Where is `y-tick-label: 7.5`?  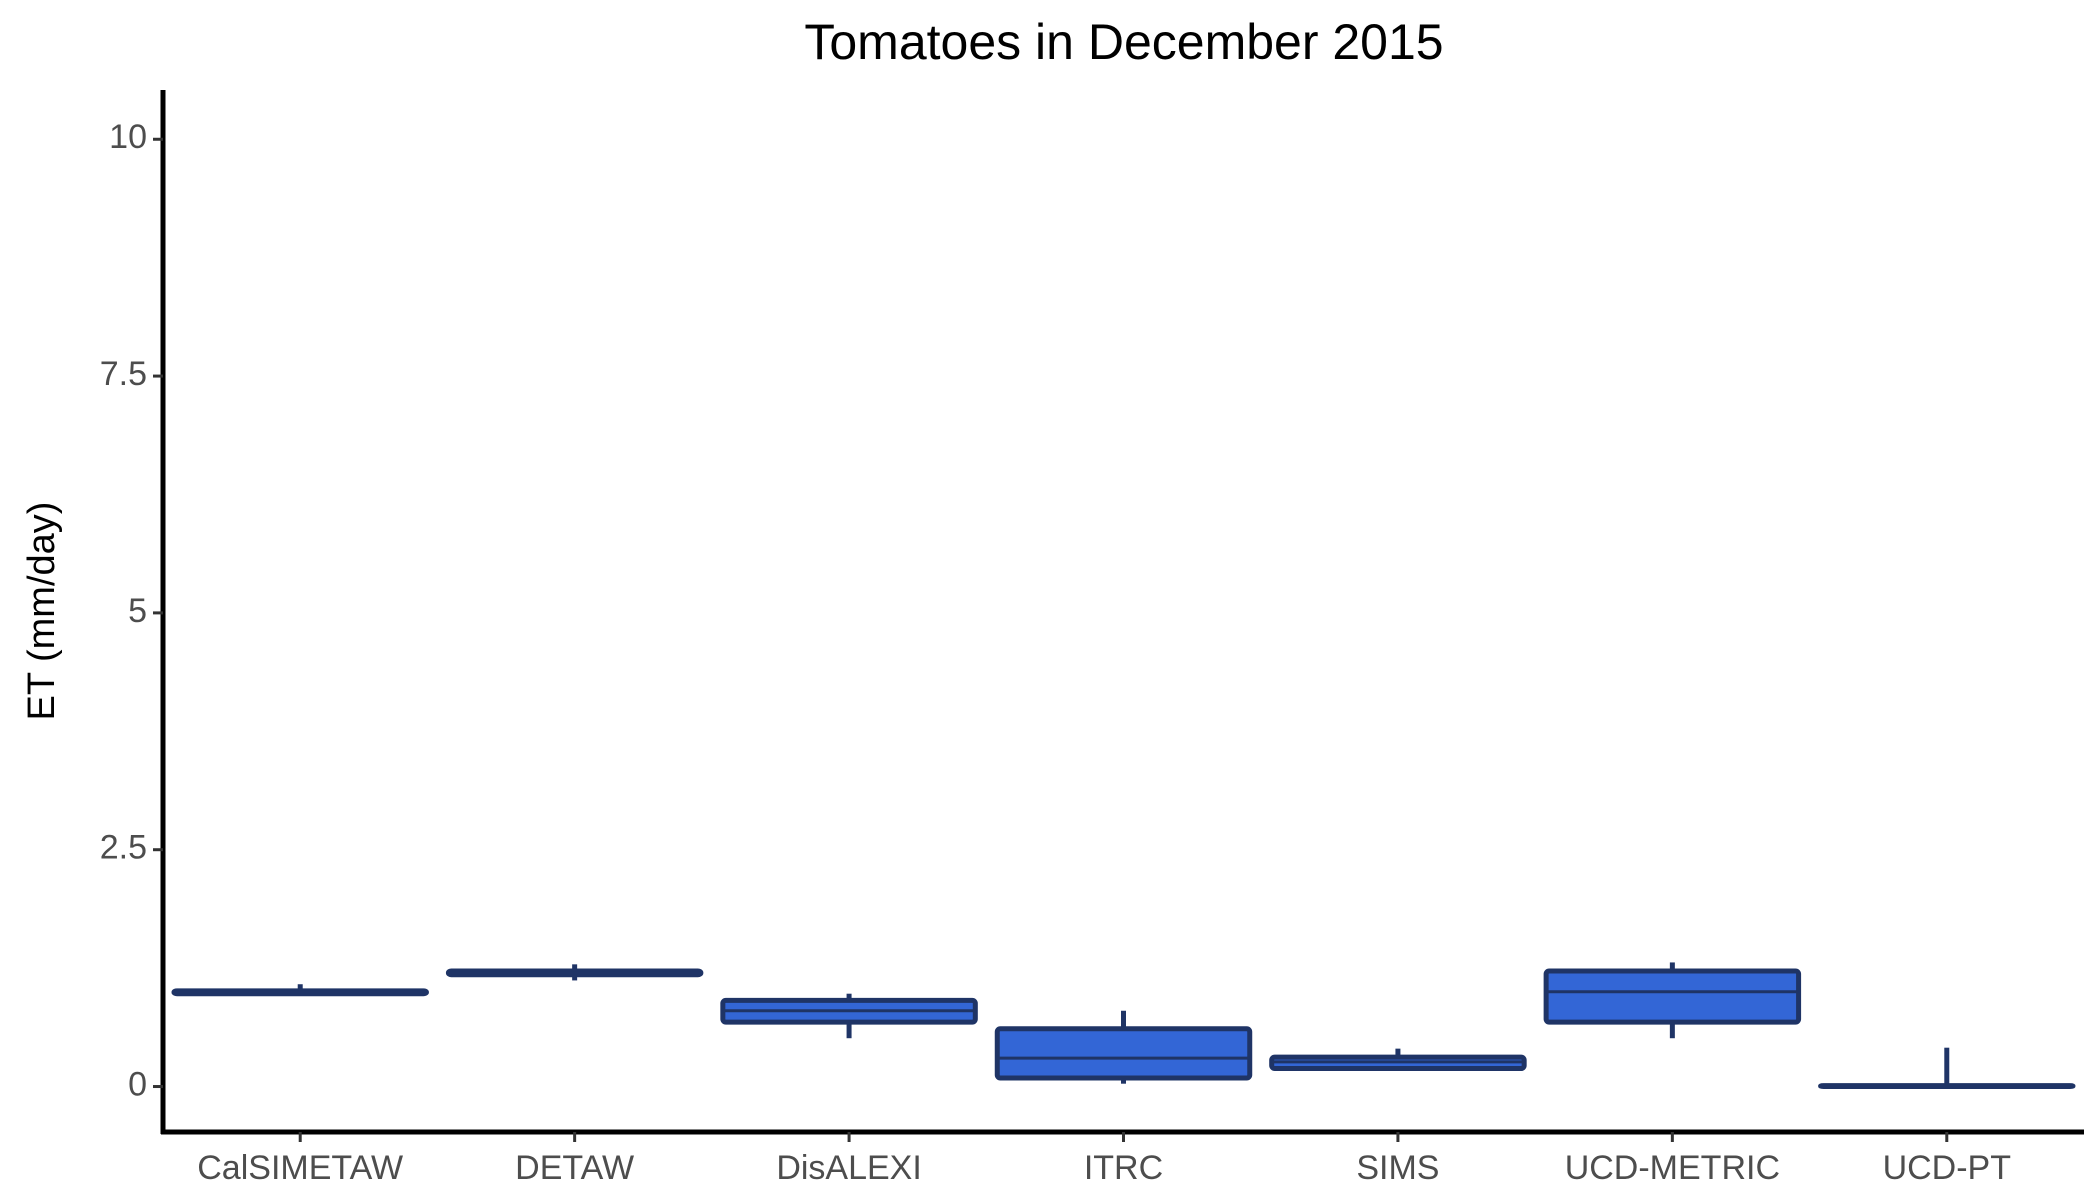 y-tick-label: 7.5 is located at coordinates (123, 374).